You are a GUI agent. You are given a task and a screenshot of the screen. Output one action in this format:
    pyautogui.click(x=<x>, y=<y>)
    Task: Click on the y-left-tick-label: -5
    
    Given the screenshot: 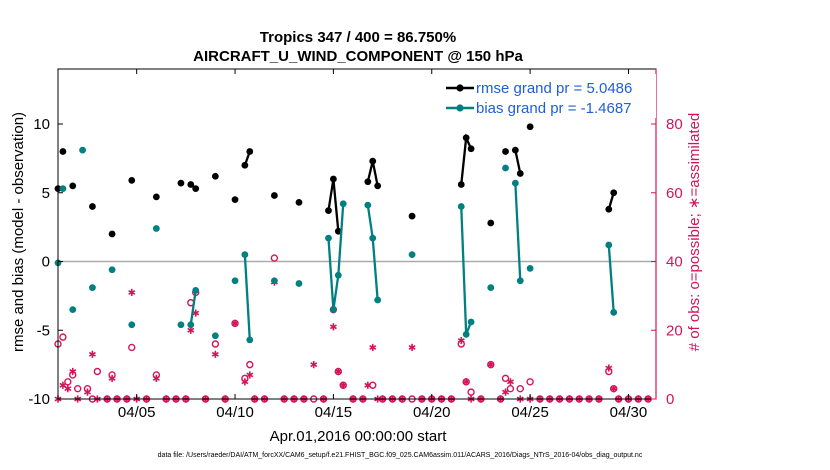 What is the action you would take?
    pyautogui.click(x=43, y=330)
    